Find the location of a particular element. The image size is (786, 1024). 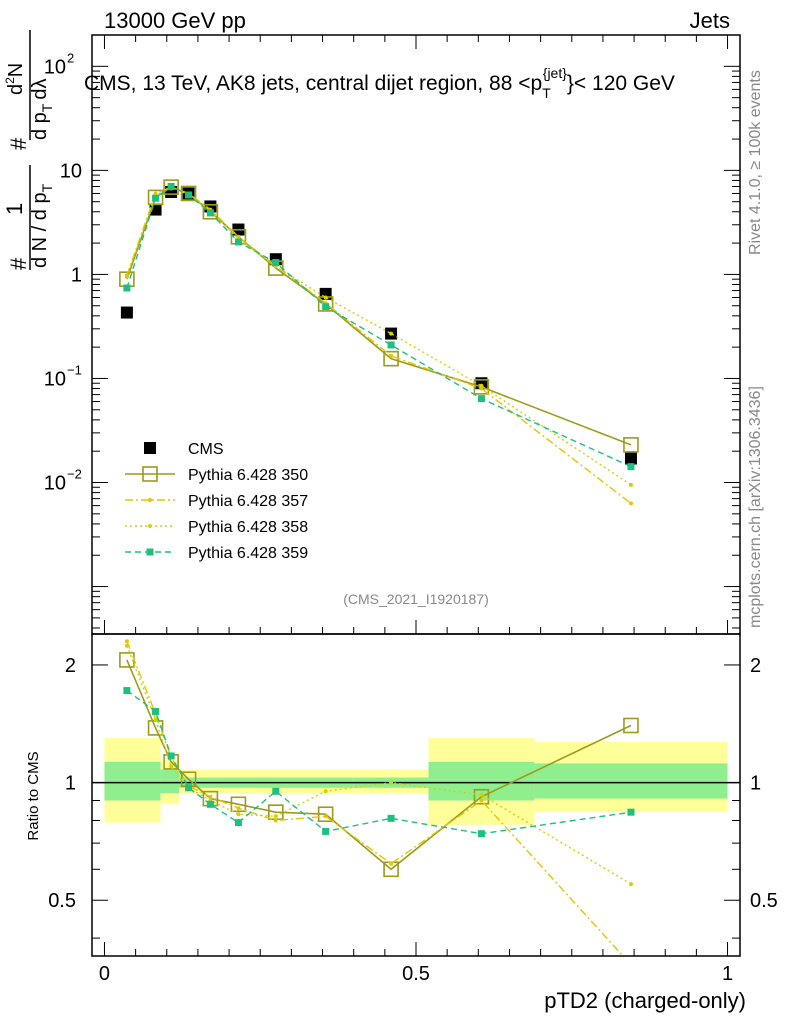

svg-text: d N / d pT is located at coordinates (42, 225).